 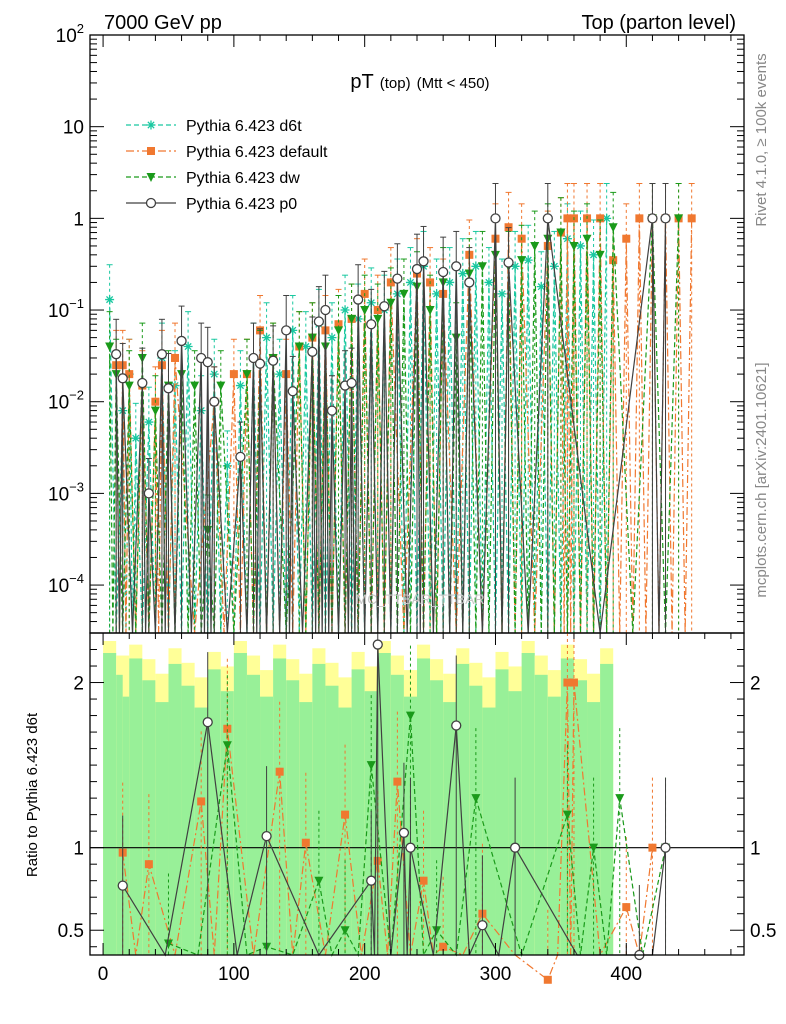 What do you see at coordinates (496, 974) in the screenshot?
I see `x-tick-label: 300` at bounding box center [496, 974].